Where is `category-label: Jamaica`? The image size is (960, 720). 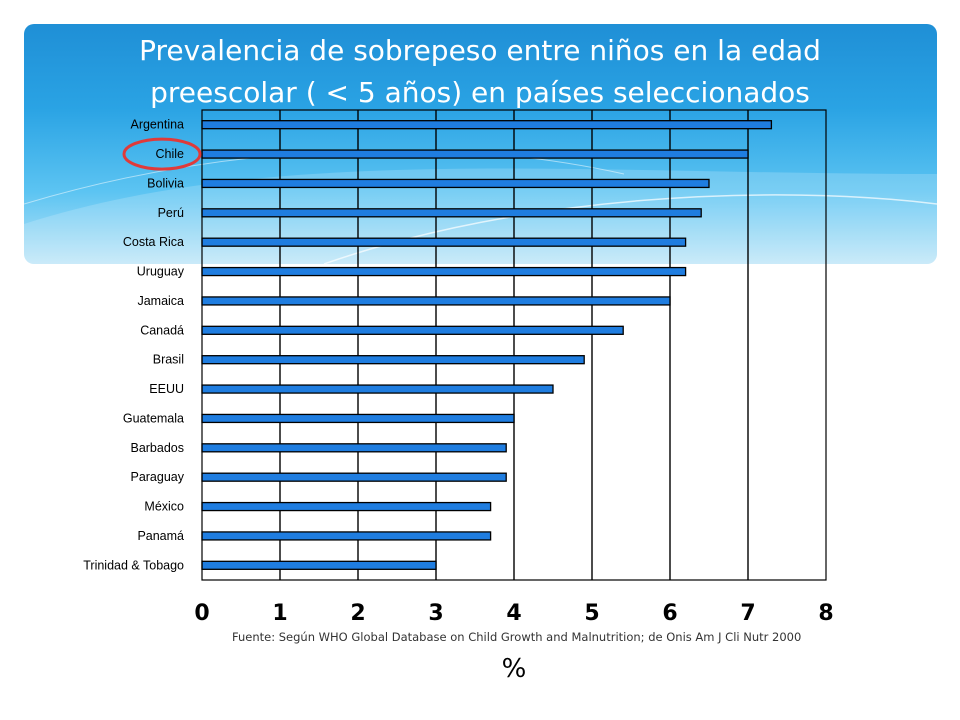
category-label: Jamaica is located at coordinates (160, 301).